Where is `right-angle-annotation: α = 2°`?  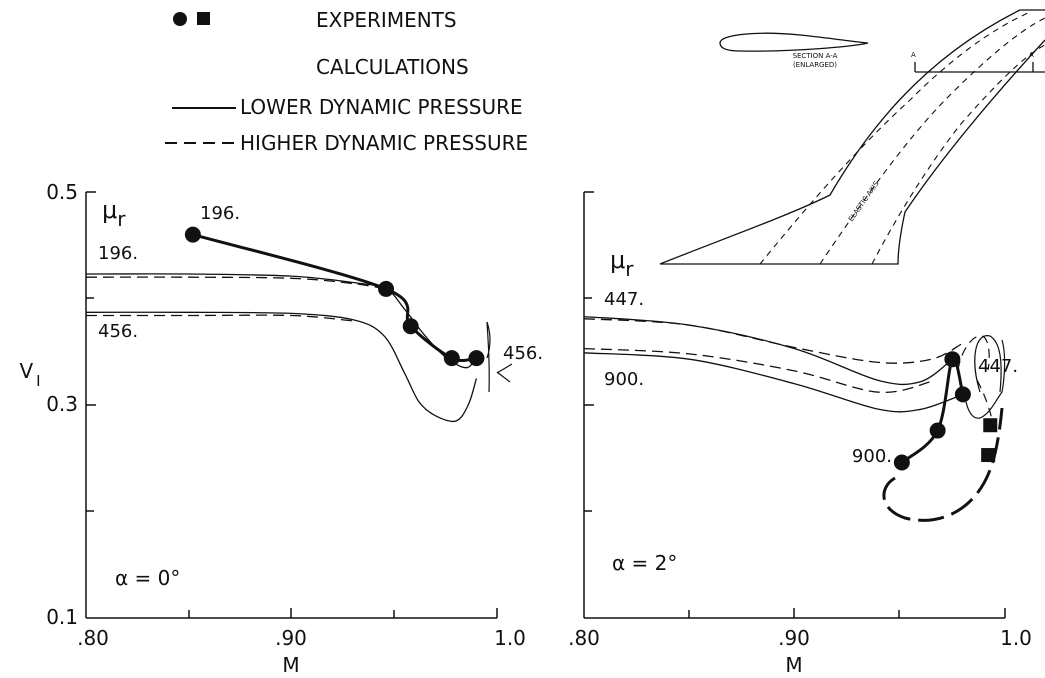 right-angle-annotation: α = 2° is located at coordinates (644, 563).